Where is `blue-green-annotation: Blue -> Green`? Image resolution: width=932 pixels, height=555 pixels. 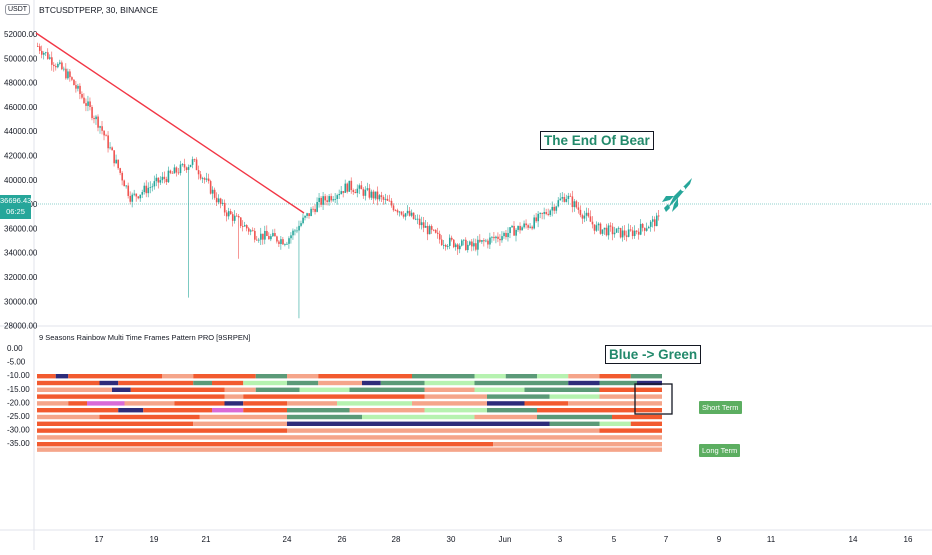 blue-green-annotation: Blue -> Green is located at coordinates (653, 354).